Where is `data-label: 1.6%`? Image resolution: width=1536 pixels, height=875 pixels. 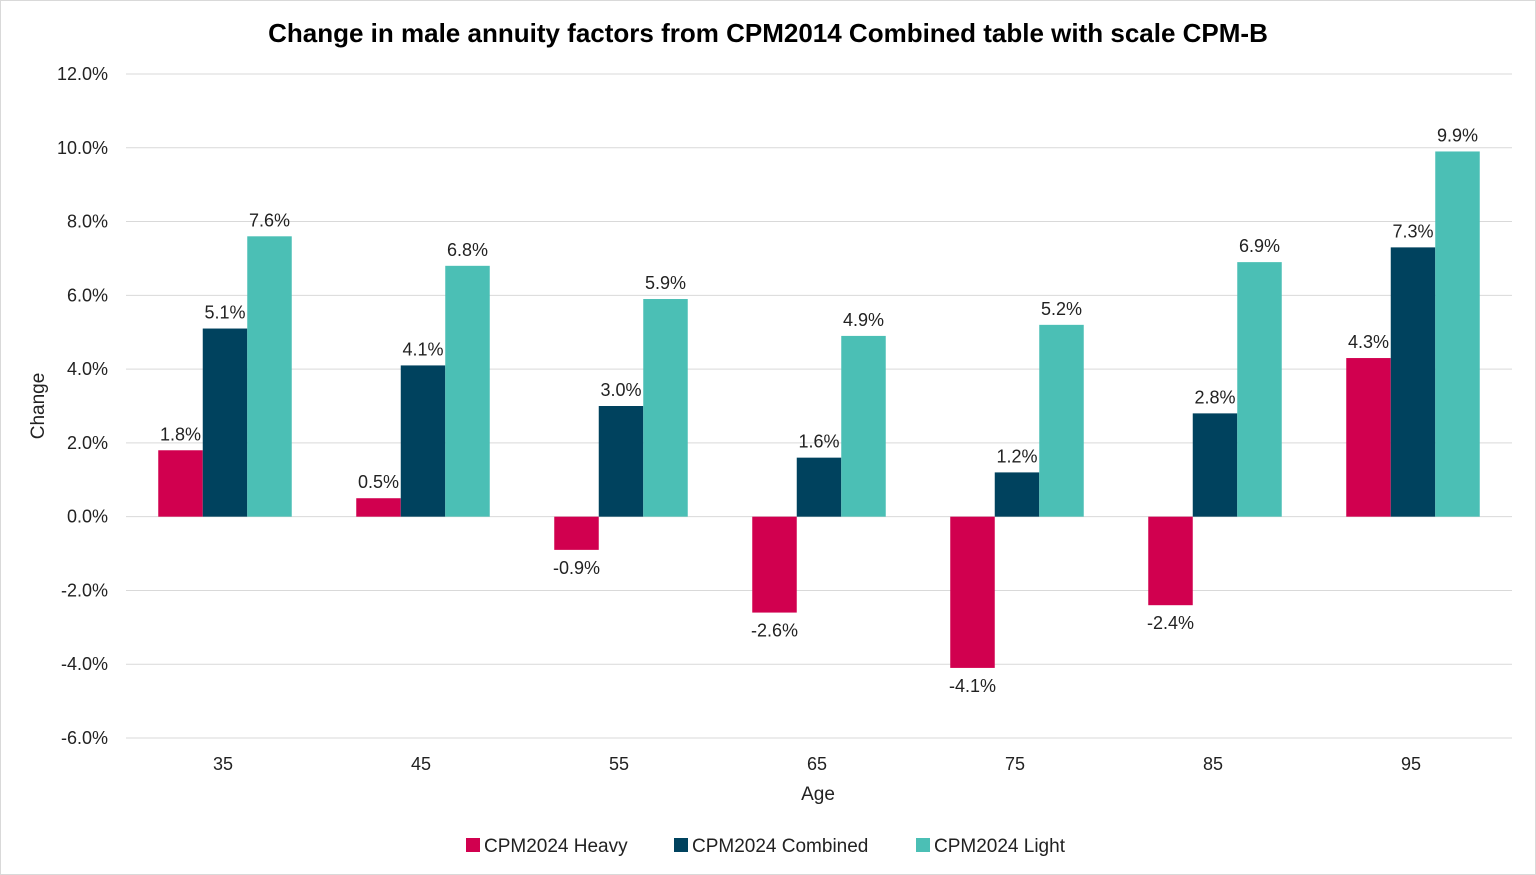
data-label: 1.6% is located at coordinates (818, 442).